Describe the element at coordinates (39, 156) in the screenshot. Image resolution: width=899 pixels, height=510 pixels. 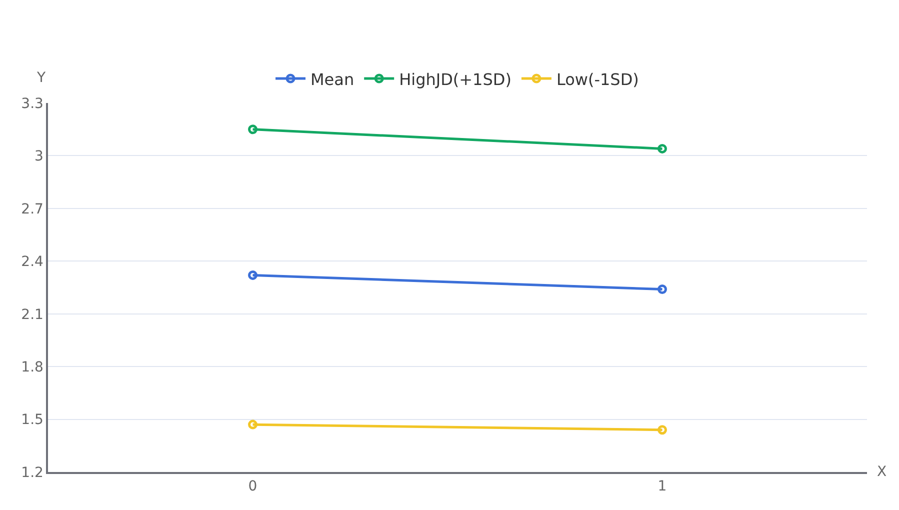
I see `y-tick-label: 3` at that location.